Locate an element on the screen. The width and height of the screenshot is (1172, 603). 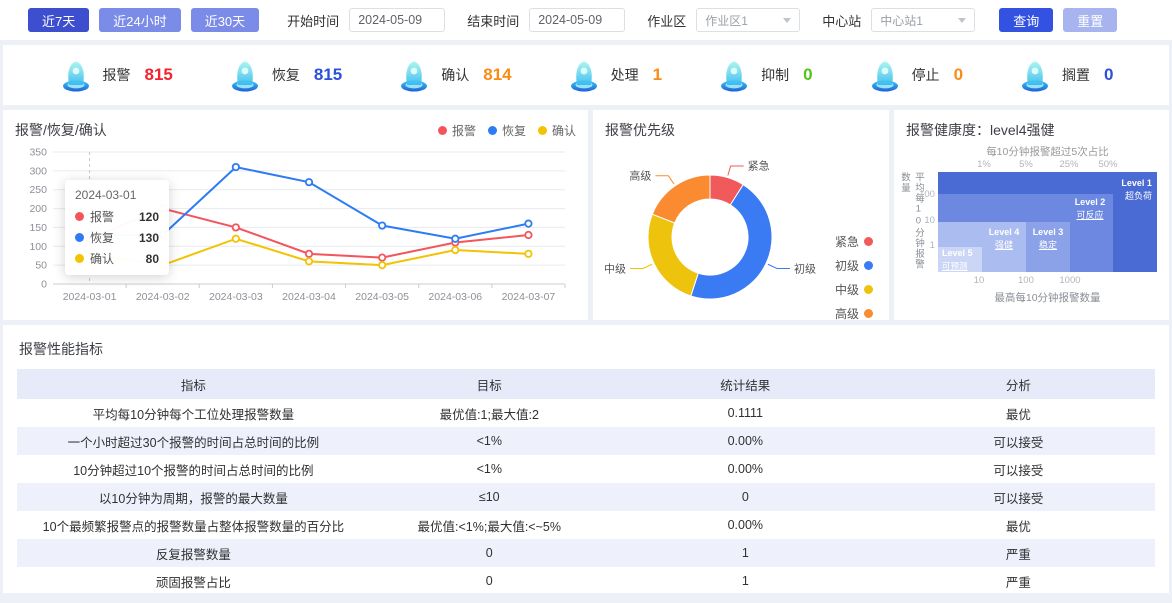
tooltip-row: 恢复 130 is located at coordinates (117, 237).